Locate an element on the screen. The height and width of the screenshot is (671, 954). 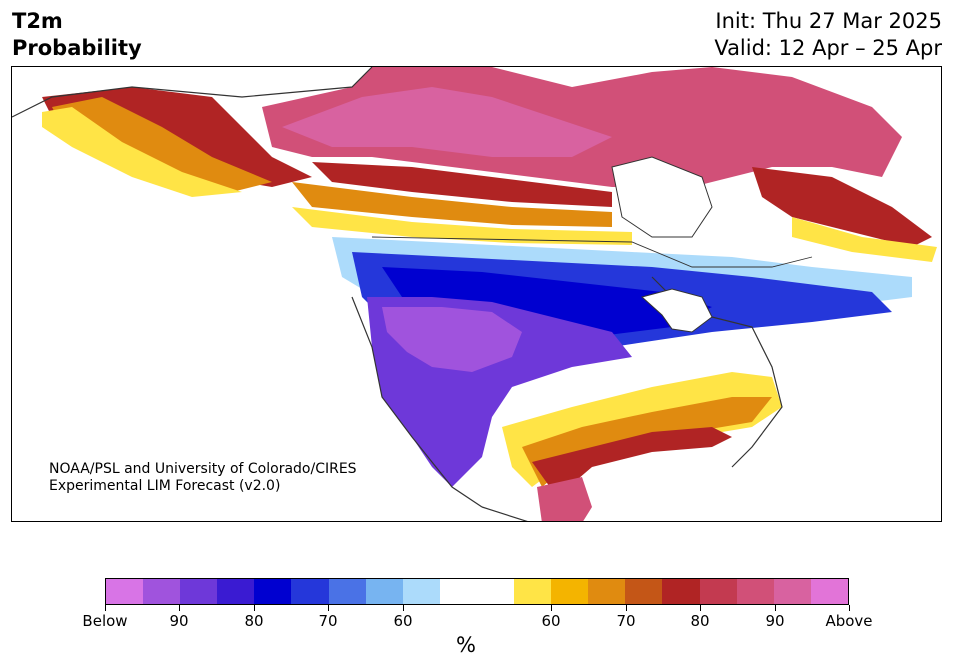
us-canada-border is located at coordinates (592, 252).